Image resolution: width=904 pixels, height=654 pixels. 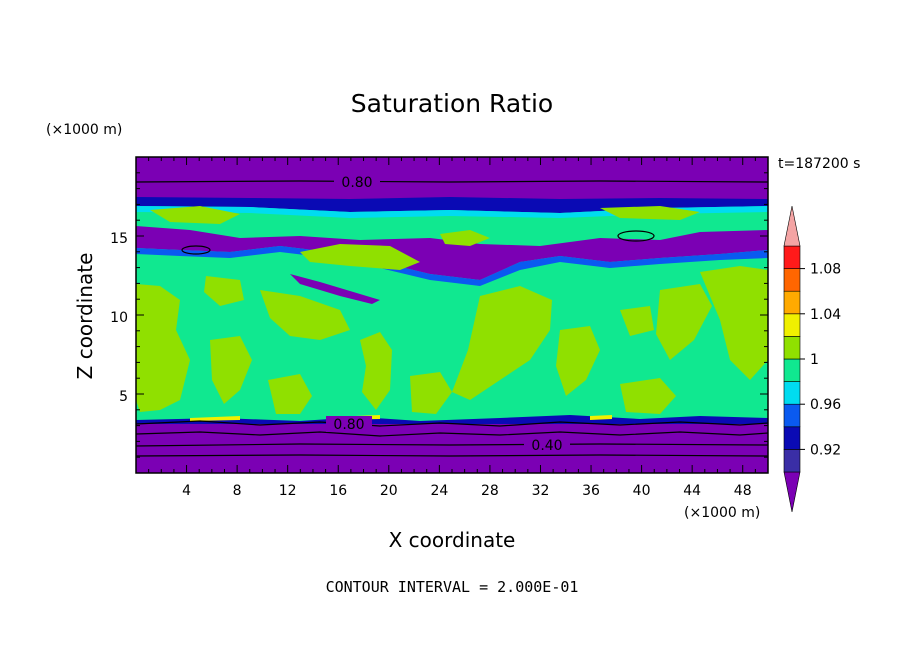 I want to click on colorbar-label: 1.04, so click(x=825, y=315).